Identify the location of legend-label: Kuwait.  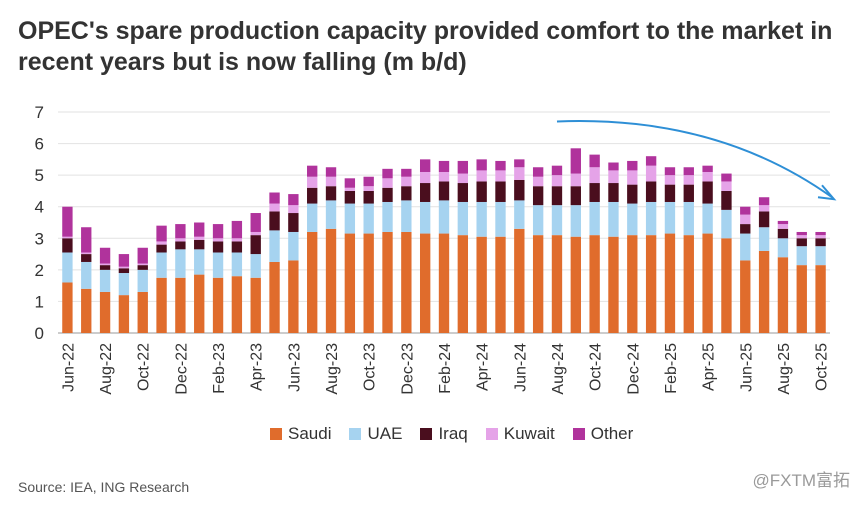
(529, 433).